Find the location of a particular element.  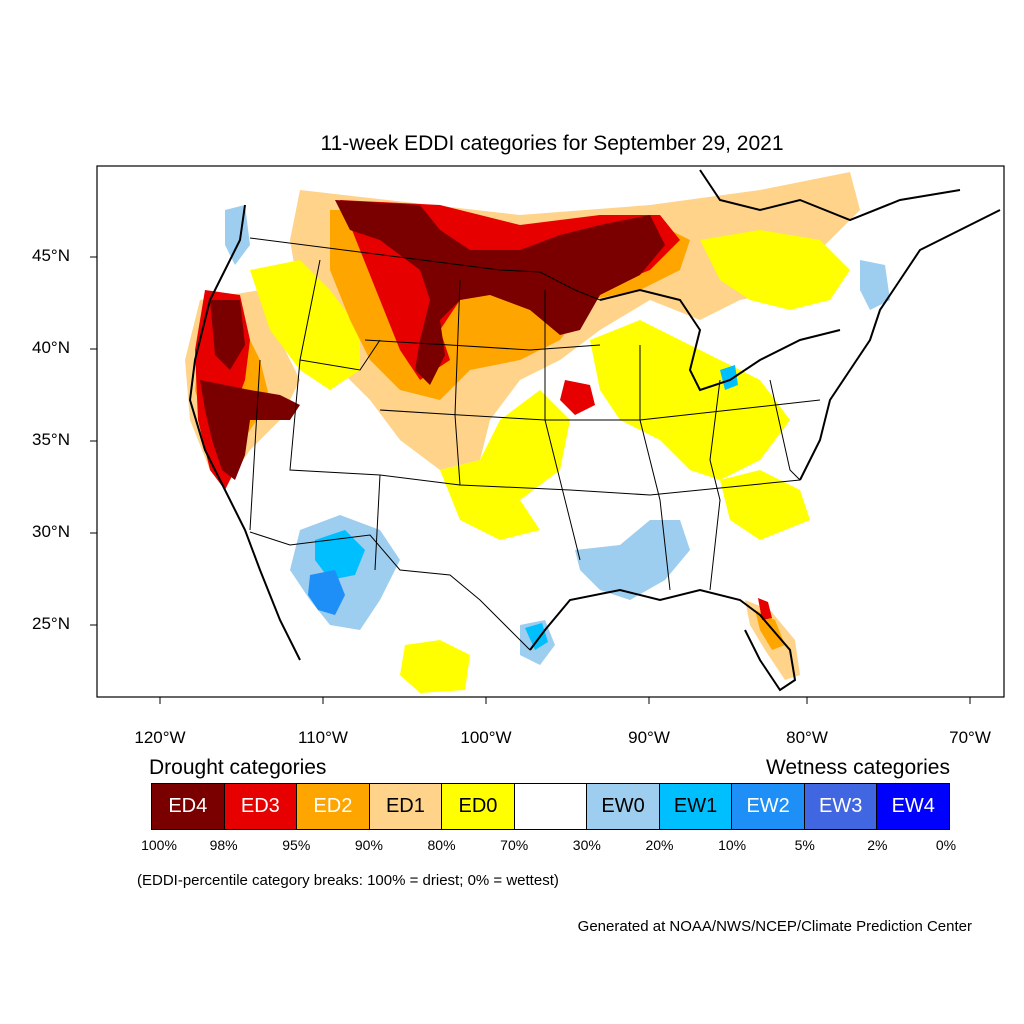

us-canada-border is located at coordinates (425, 269).